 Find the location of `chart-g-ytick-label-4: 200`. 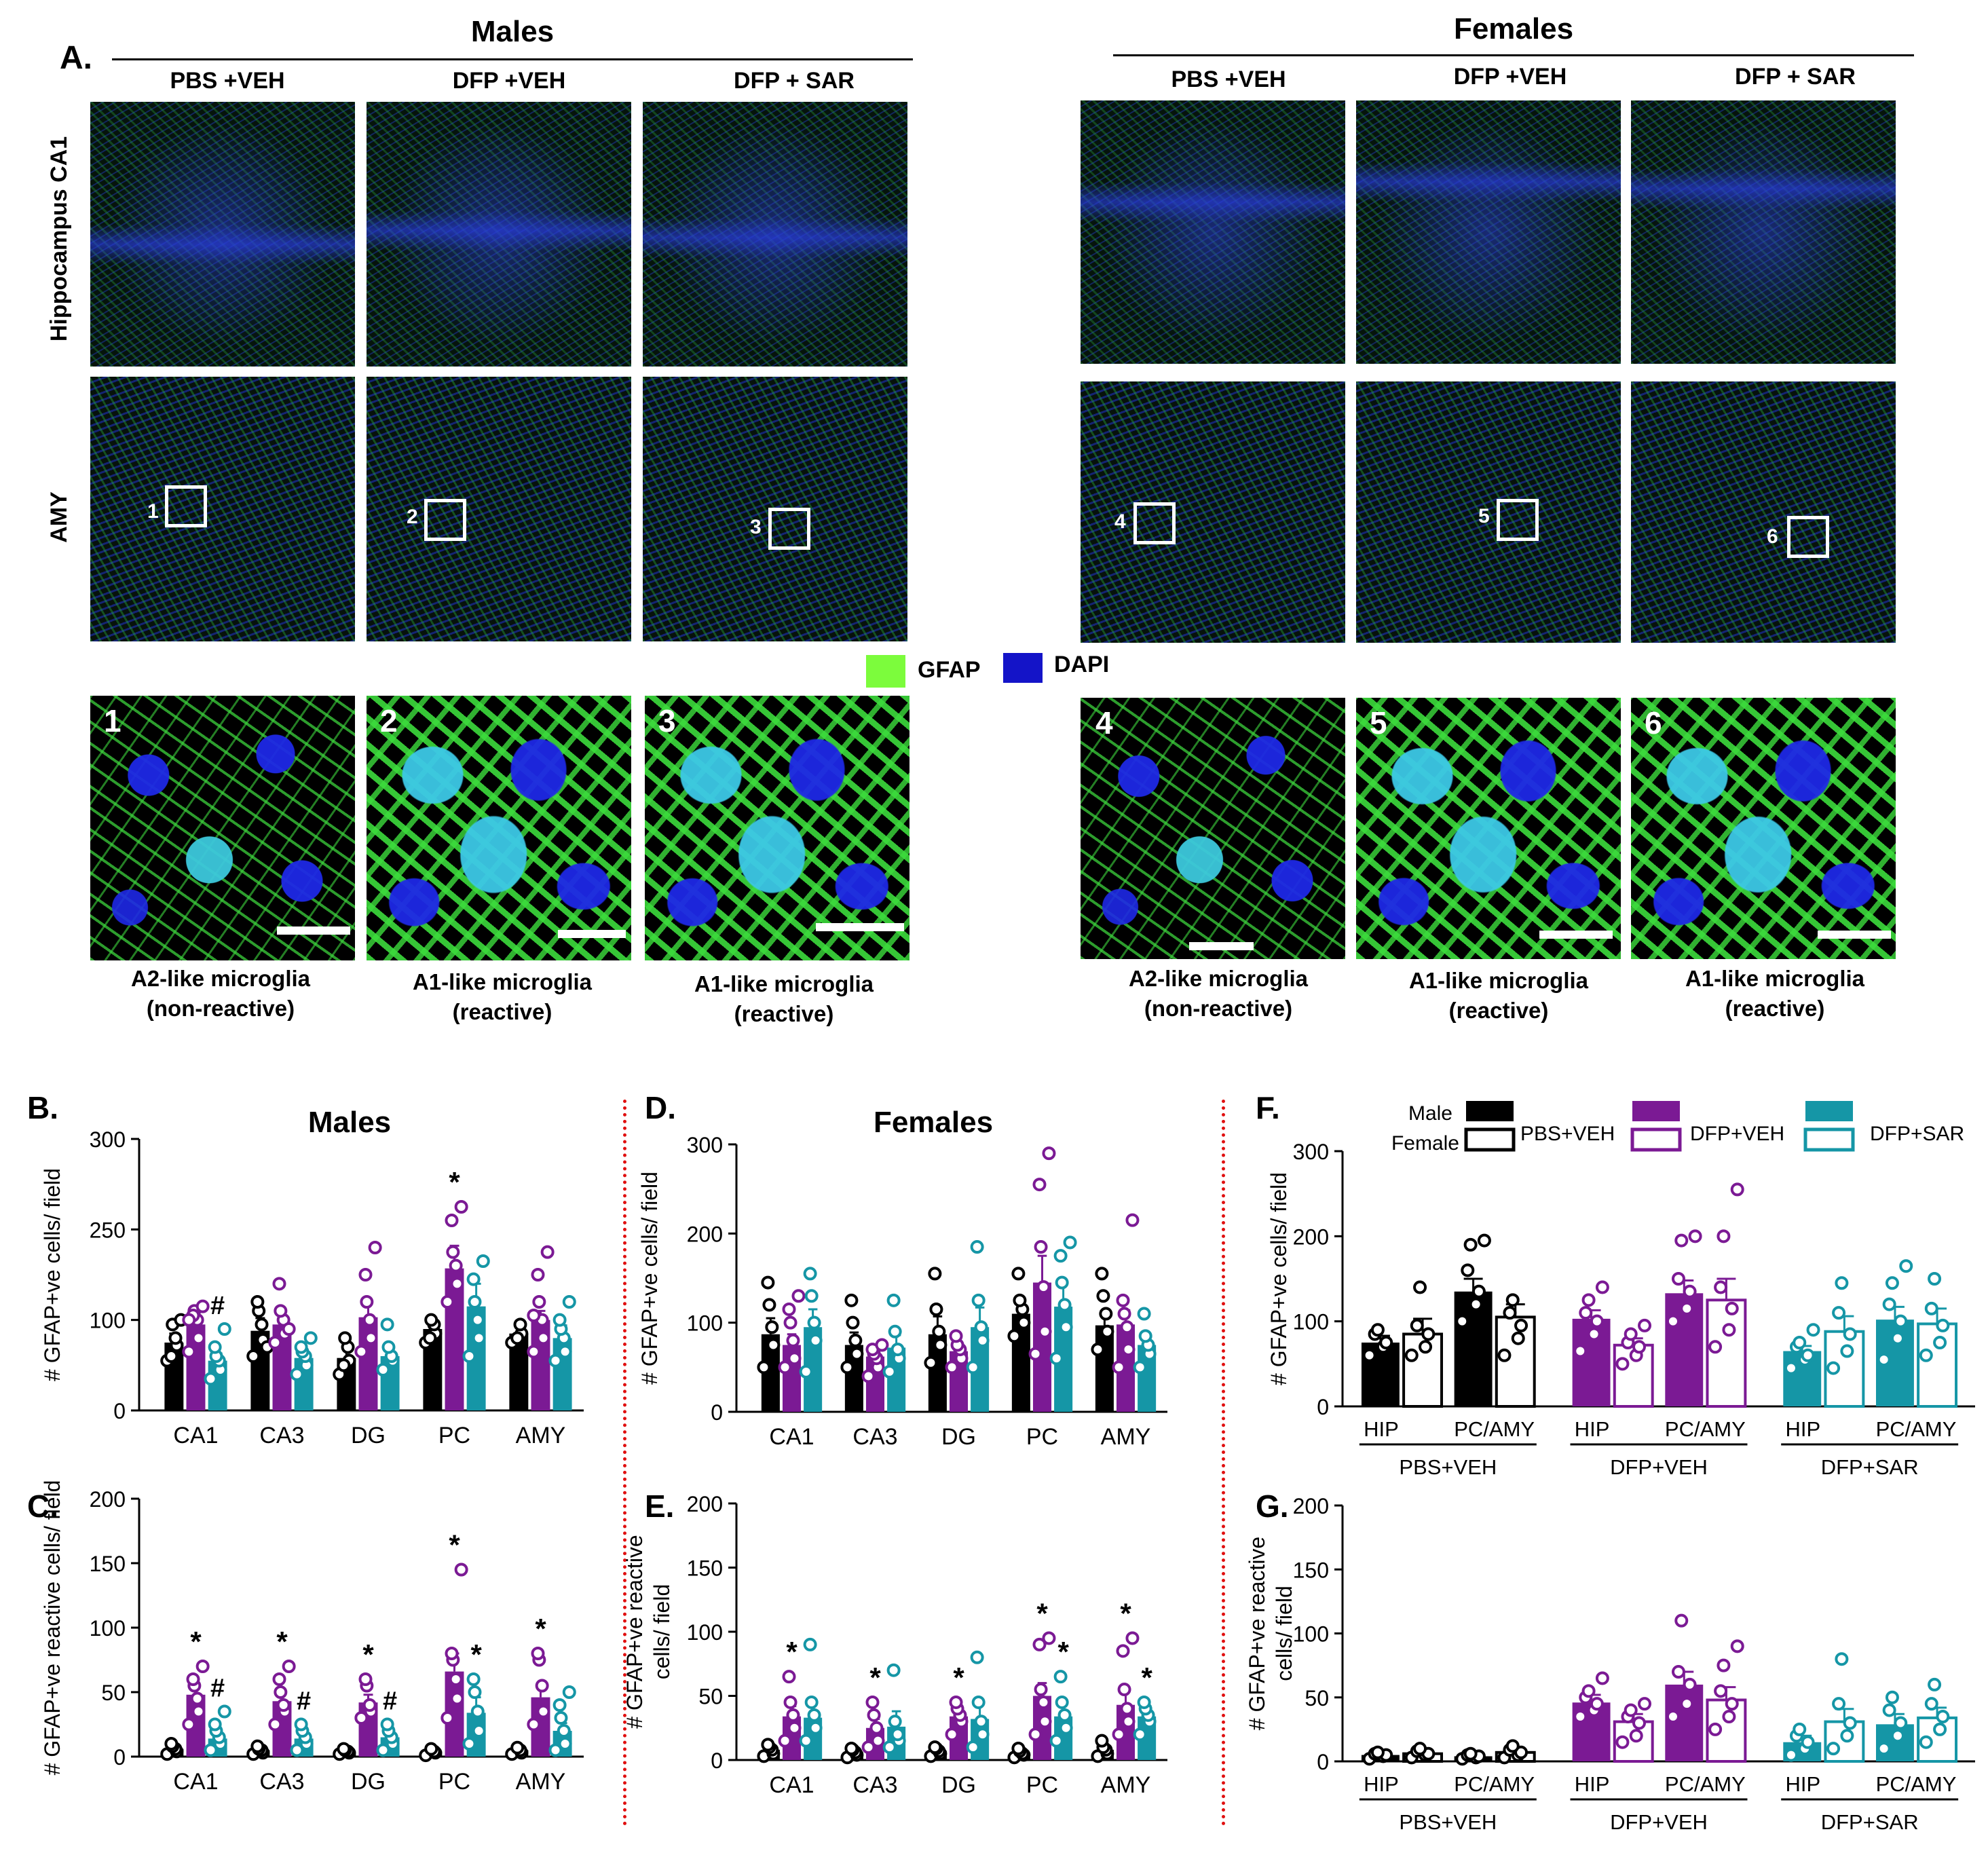

chart-g-ytick-label-4: 200 is located at coordinates (1311, 1506).